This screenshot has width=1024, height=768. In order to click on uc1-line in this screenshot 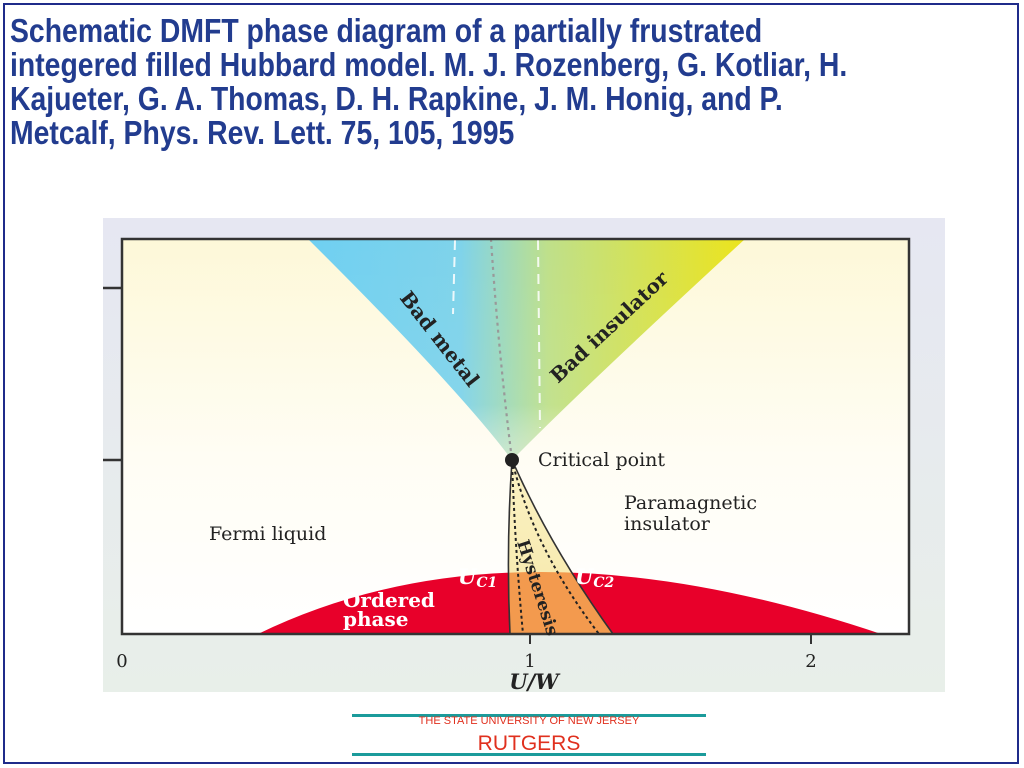, I will do `click(510, 547)`.